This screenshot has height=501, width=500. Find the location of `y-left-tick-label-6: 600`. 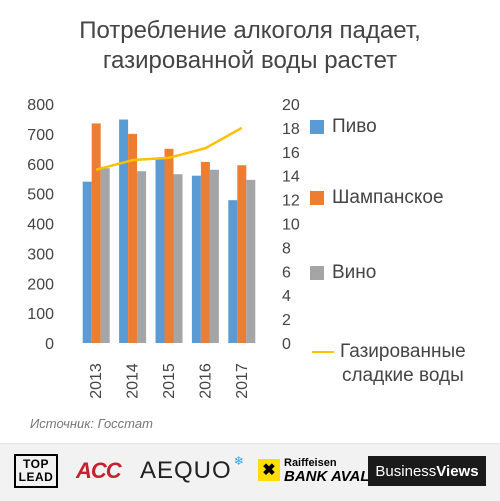

y-left-tick-label-6: 600 is located at coordinates (40, 165).